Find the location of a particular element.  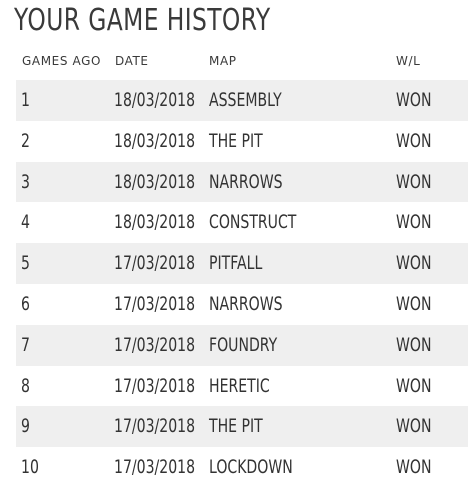

table-row: 9 17/03/2018 THE PIT WON is located at coordinates (242, 427).